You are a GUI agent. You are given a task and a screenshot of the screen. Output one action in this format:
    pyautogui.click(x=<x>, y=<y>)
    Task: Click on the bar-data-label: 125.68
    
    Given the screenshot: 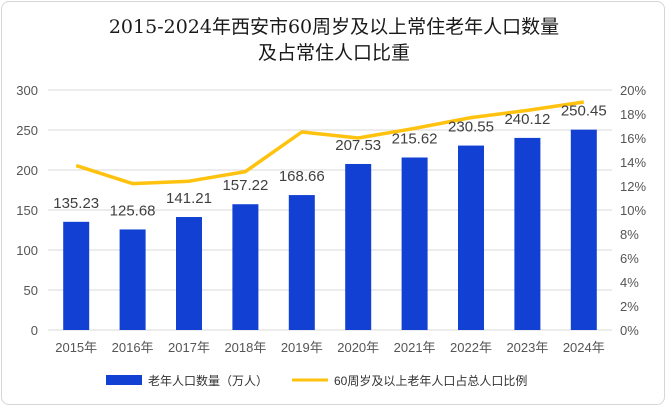 What is the action you would take?
    pyautogui.click(x=133, y=210)
    